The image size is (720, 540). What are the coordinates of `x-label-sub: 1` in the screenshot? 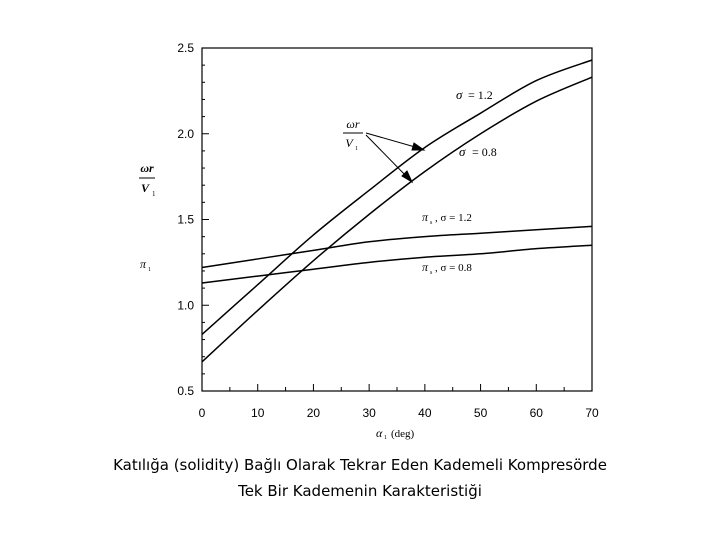 It's located at (385, 437).